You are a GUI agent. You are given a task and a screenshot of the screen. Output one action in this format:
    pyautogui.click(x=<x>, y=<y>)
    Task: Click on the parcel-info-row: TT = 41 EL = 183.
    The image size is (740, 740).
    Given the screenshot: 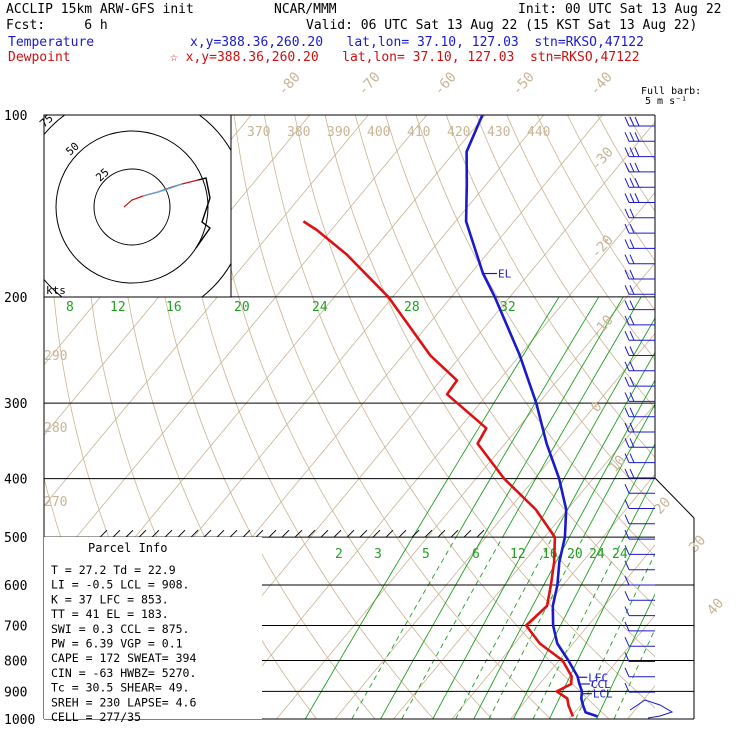 What is the action you would take?
    pyautogui.click(x=110, y=614)
    